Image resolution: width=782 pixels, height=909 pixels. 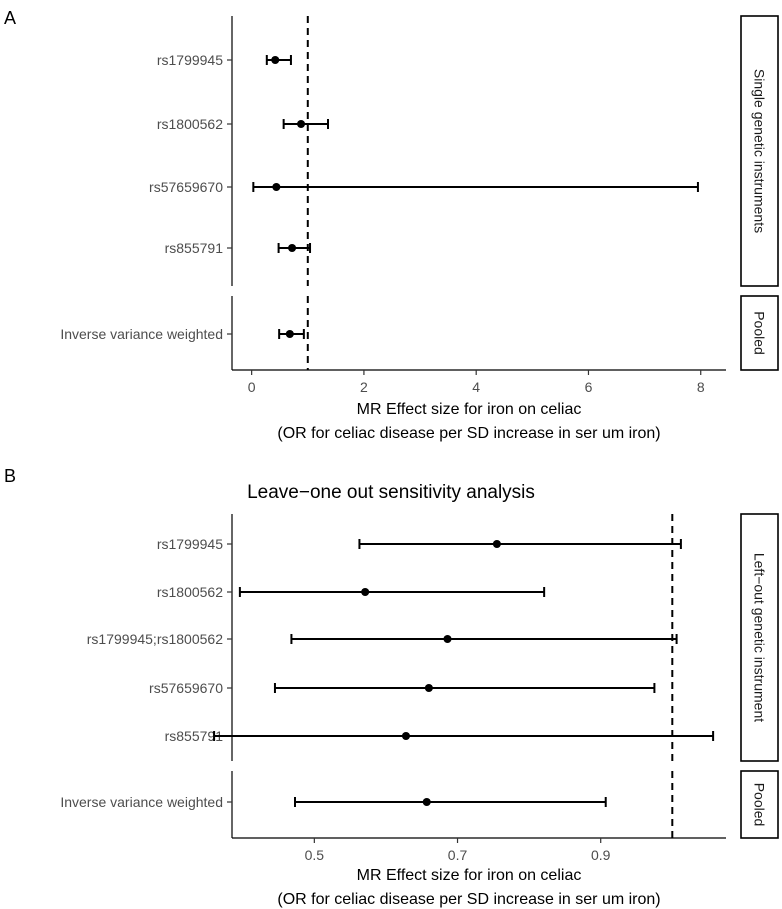 What do you see at coordinates (589, 387) in the screenshot?
I see `x-tick-label: 6` at bounding box center [589, 387].